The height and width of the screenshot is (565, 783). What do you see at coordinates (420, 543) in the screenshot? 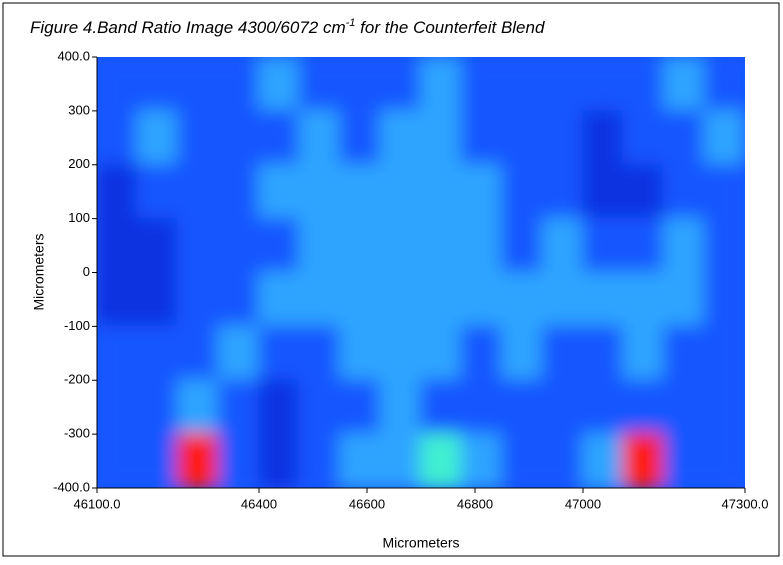
I see `x-axis-label: Micrometers` at bounding box center [420, 543].